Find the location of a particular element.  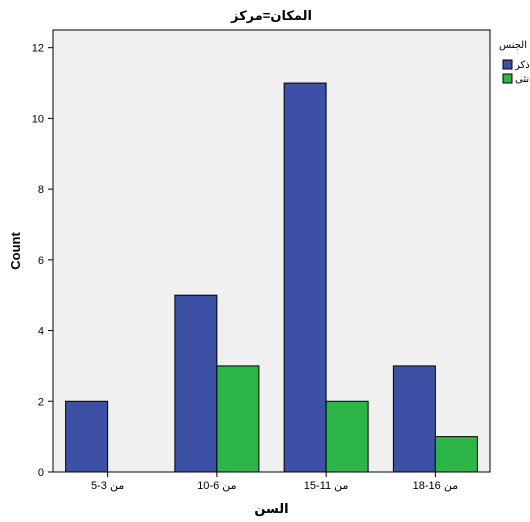

y-tick-label: 10 is located at coordinates (38, 119).